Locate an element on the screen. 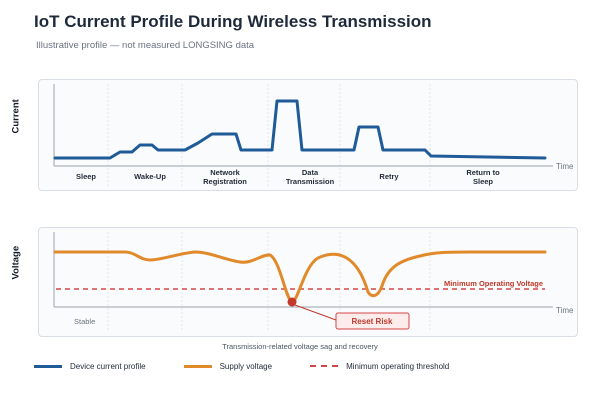 The image size is (600, 400). phase-label-wake-up: Wake-Up is located at coordinates (150, 176).